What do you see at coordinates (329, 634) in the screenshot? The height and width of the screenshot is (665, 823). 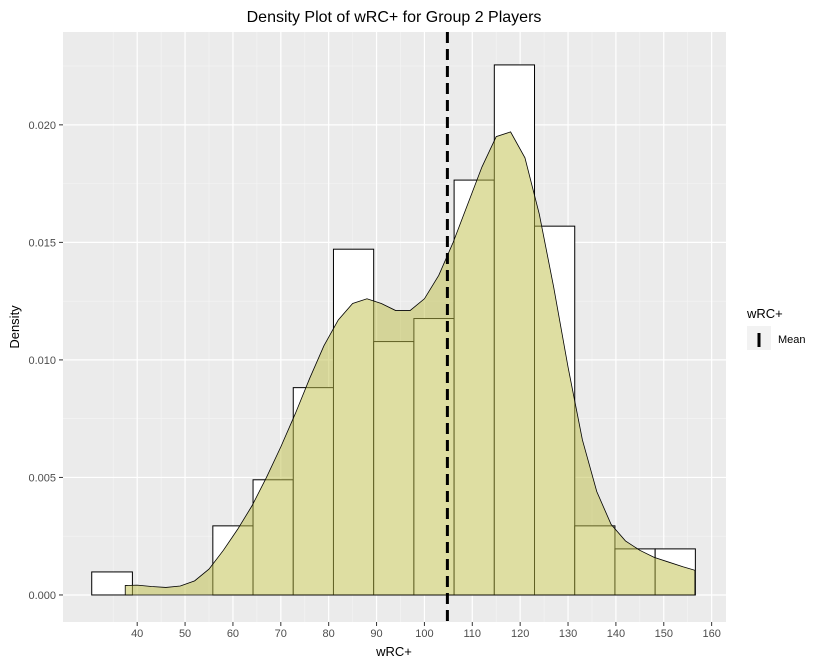 I see `x-tick-label-80: 80` at bounding box center [329, 634].